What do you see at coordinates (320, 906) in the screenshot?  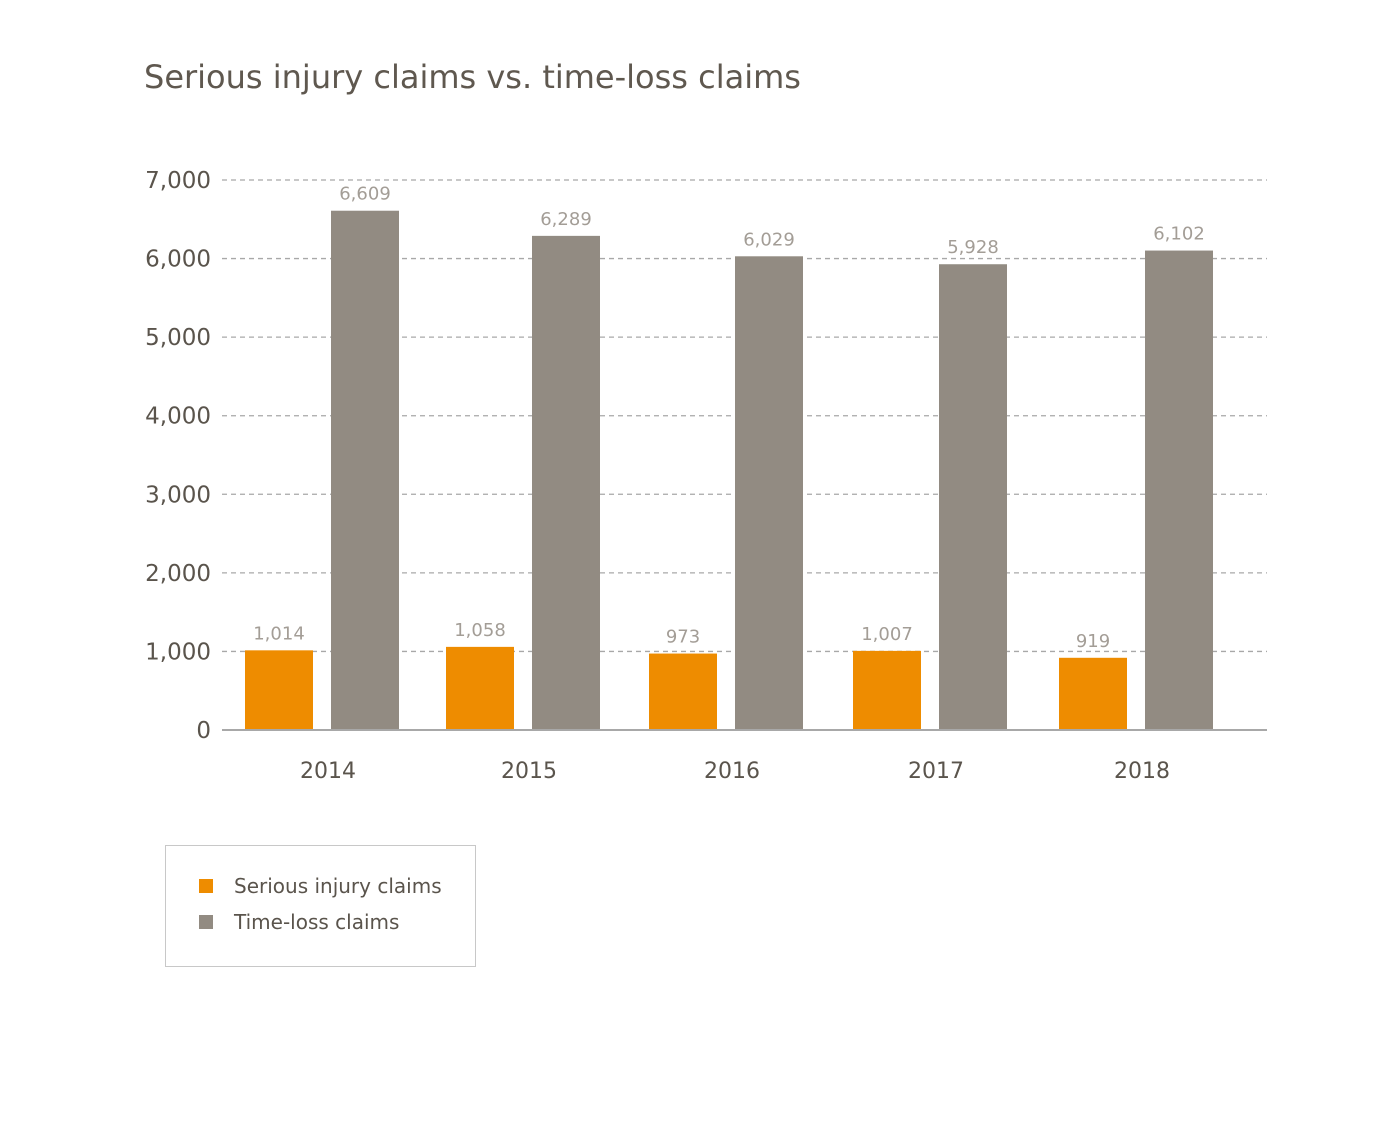 I see `legend: Serious injury claims Time-loss claims` at bounding box center [320, 906].